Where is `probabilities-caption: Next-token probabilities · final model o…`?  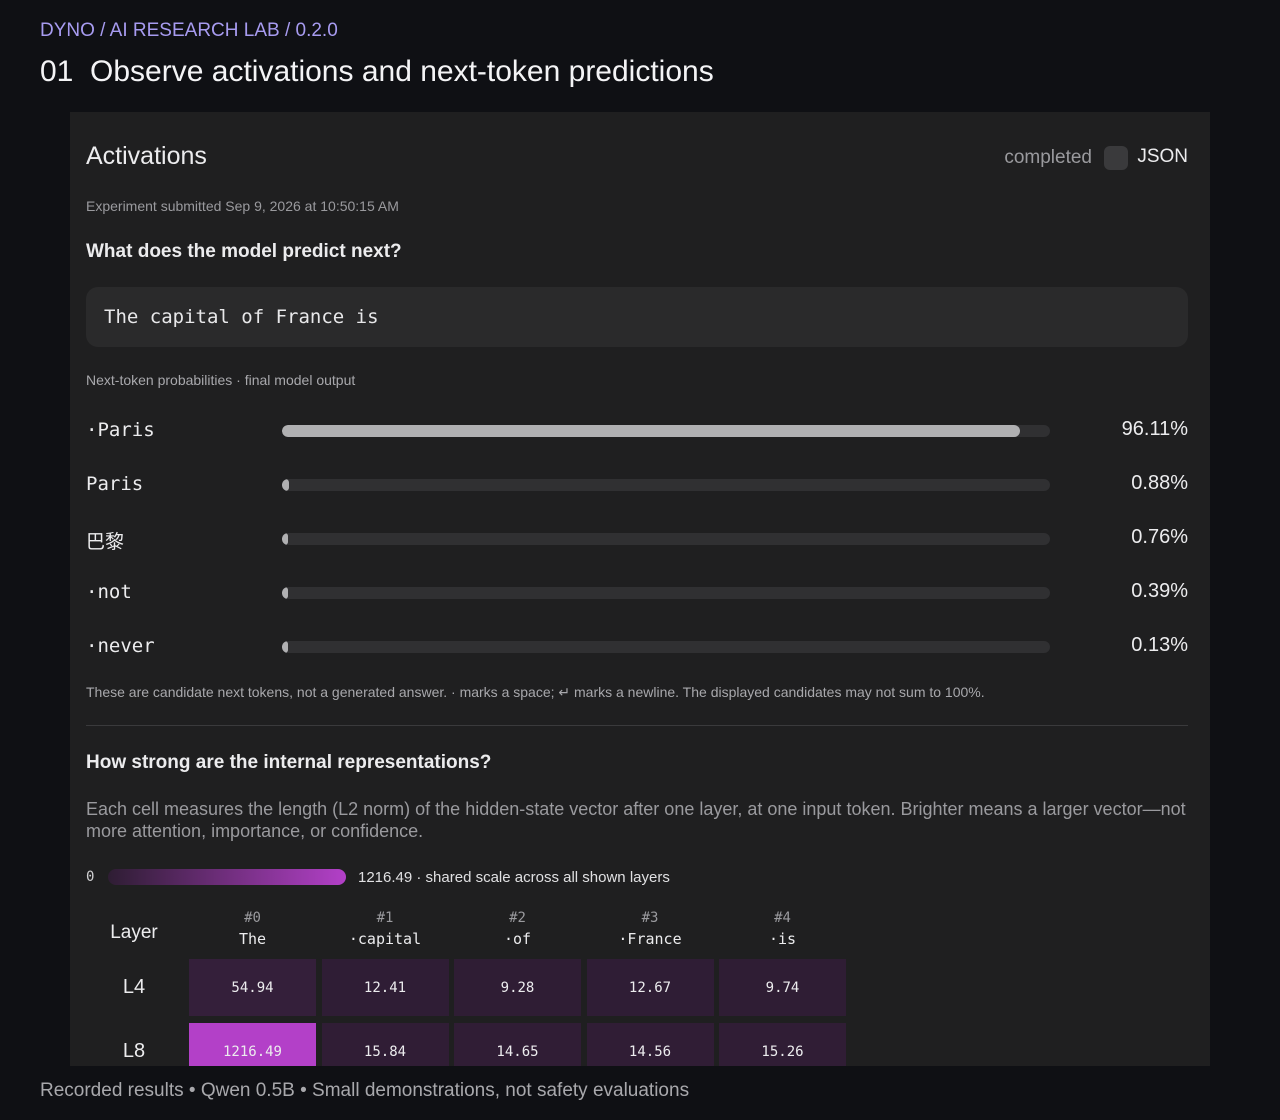
probabilities-caption: Next-token probabilities · final model o… is located at coordinates (221, 380).